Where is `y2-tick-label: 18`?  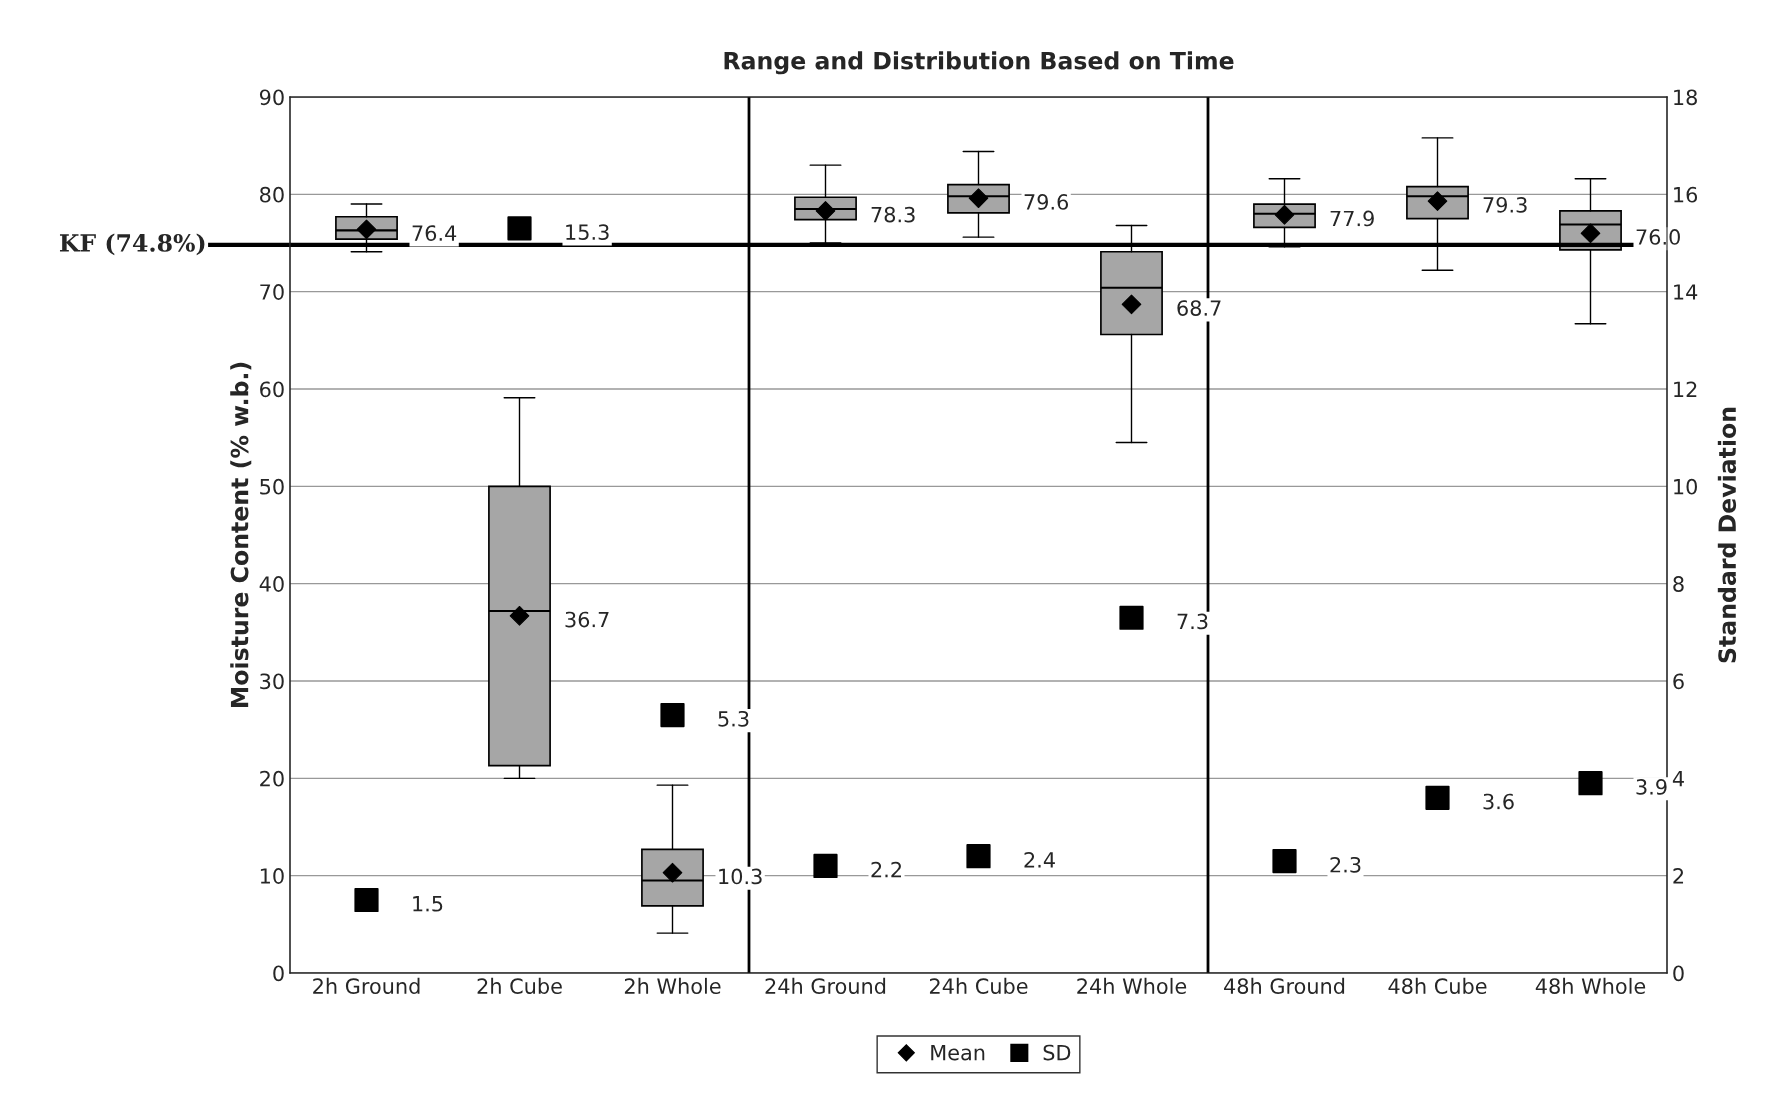 y2-tick-label: 18 is located at coordinates (1685, 97).